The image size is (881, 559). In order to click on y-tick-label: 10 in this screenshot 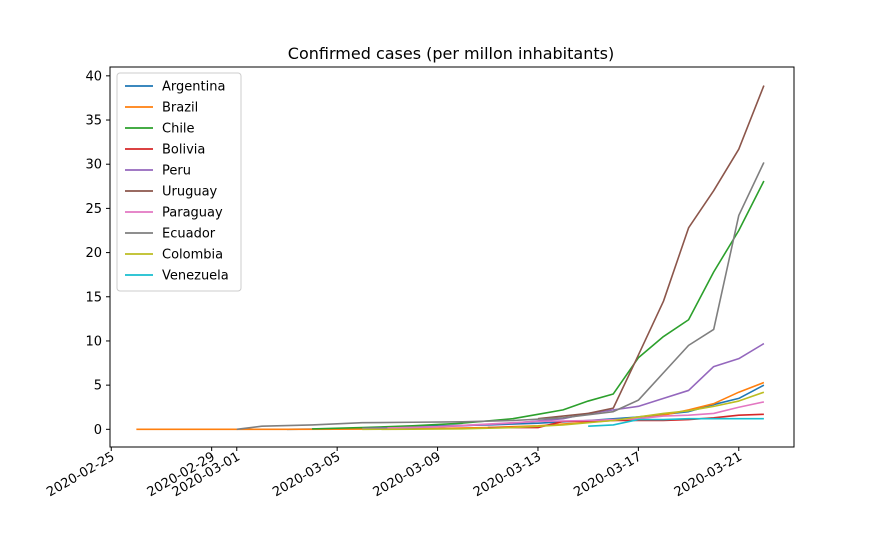, I will do `click(93, 341)`.